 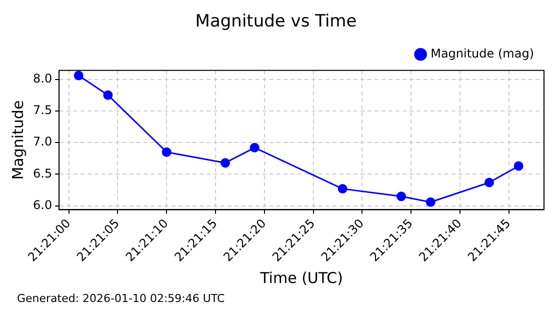 I want to click on y-tick-label: 7.5, so click(x=42, y=110).